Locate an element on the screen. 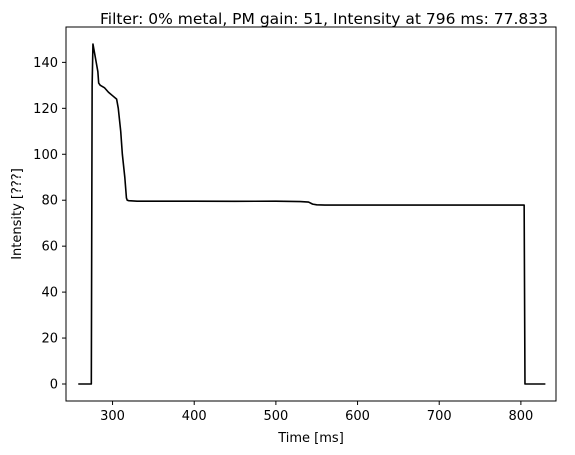 This screenshot has width=575, height=455. x-tick-label: 700 is located at coordinates (439, 416).